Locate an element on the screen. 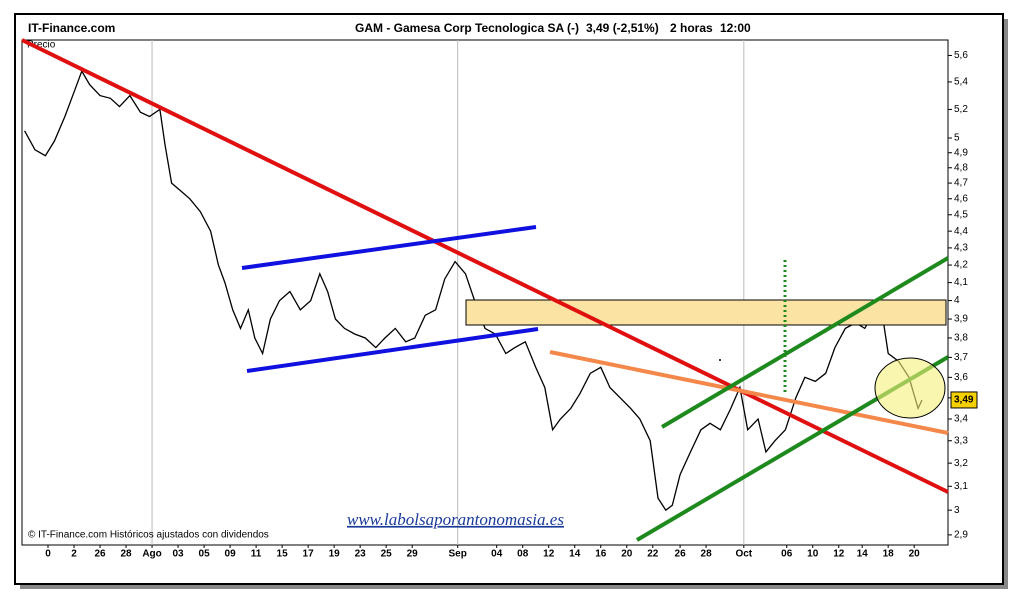  x-tick-label: 0 is located at coordinates (48, 554).